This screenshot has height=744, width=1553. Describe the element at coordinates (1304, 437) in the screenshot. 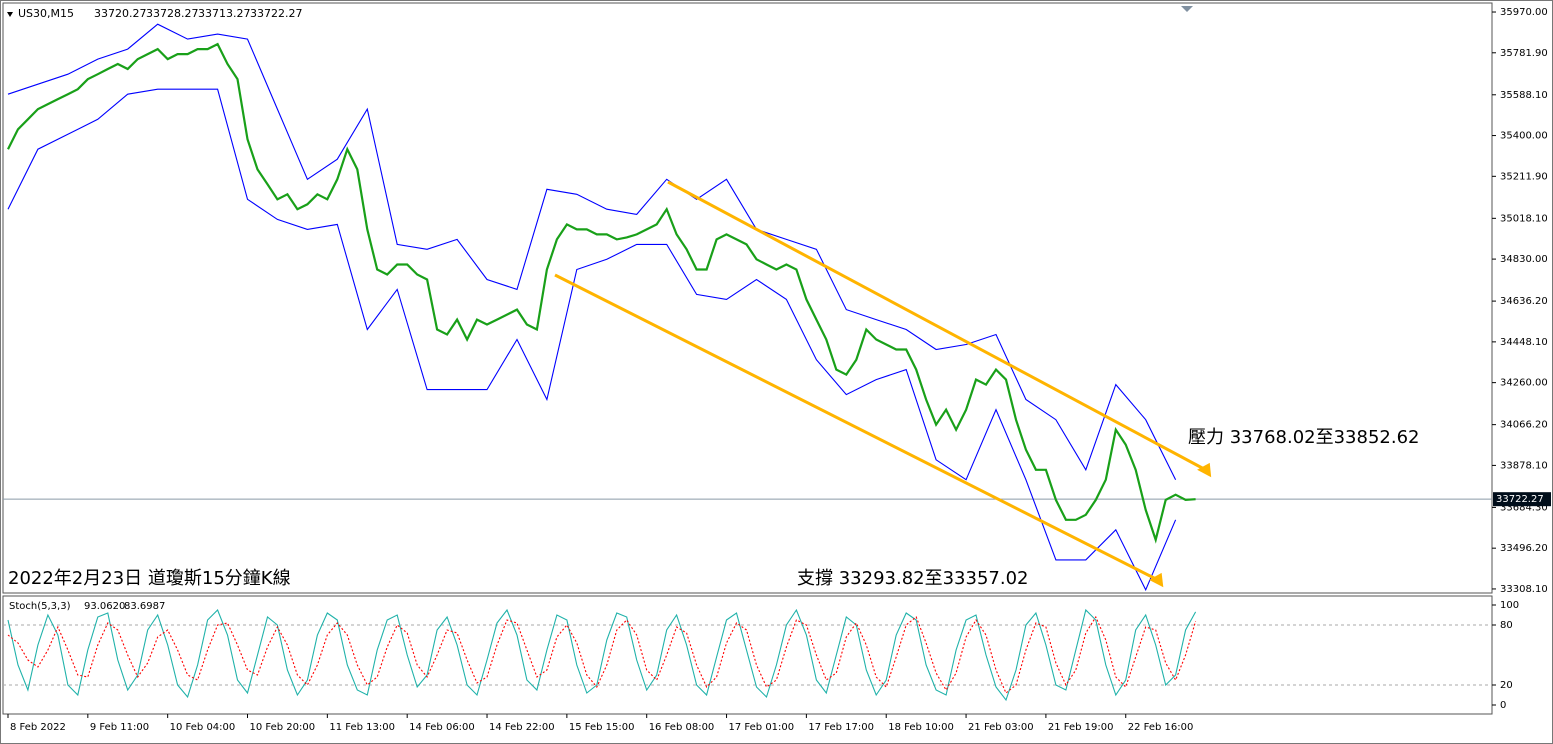

I see `resistance-label: 壓力 33768.02至33852.62` at that location.